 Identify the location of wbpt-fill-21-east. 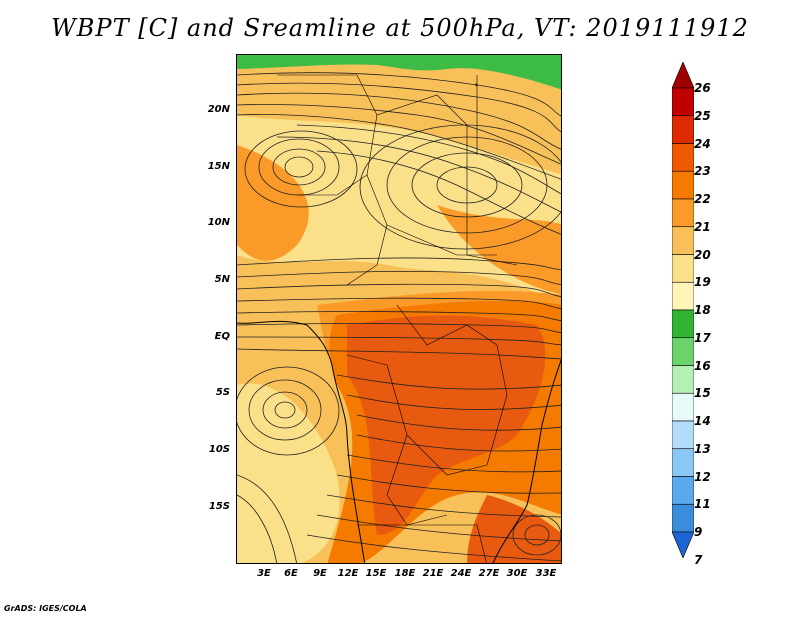
(499, 250).